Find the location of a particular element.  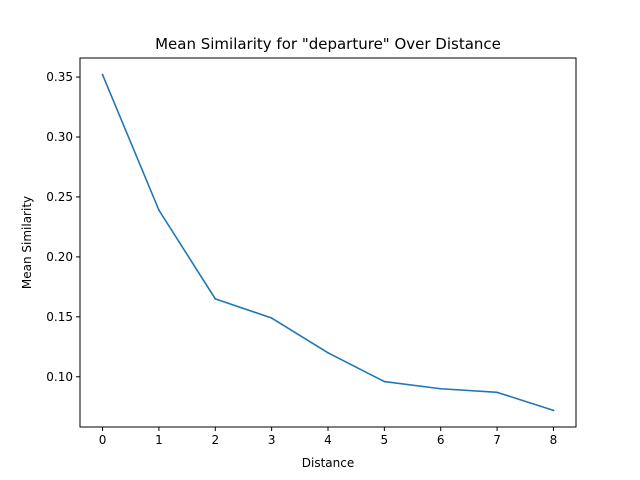

x-tick-label: 8 is located at coordinates (554, 440).